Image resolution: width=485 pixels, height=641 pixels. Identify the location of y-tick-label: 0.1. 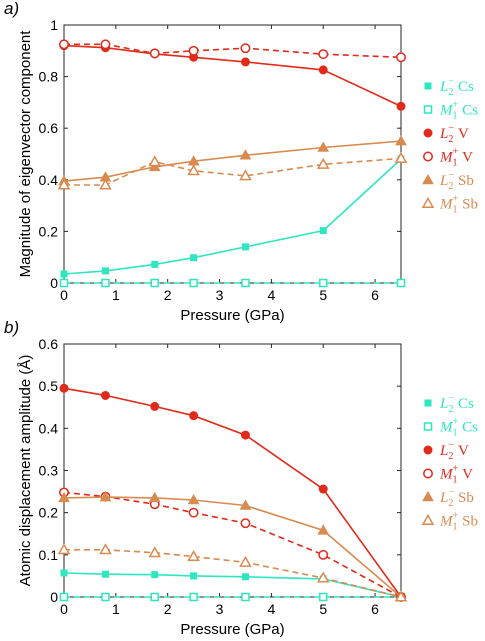
(49, 555).